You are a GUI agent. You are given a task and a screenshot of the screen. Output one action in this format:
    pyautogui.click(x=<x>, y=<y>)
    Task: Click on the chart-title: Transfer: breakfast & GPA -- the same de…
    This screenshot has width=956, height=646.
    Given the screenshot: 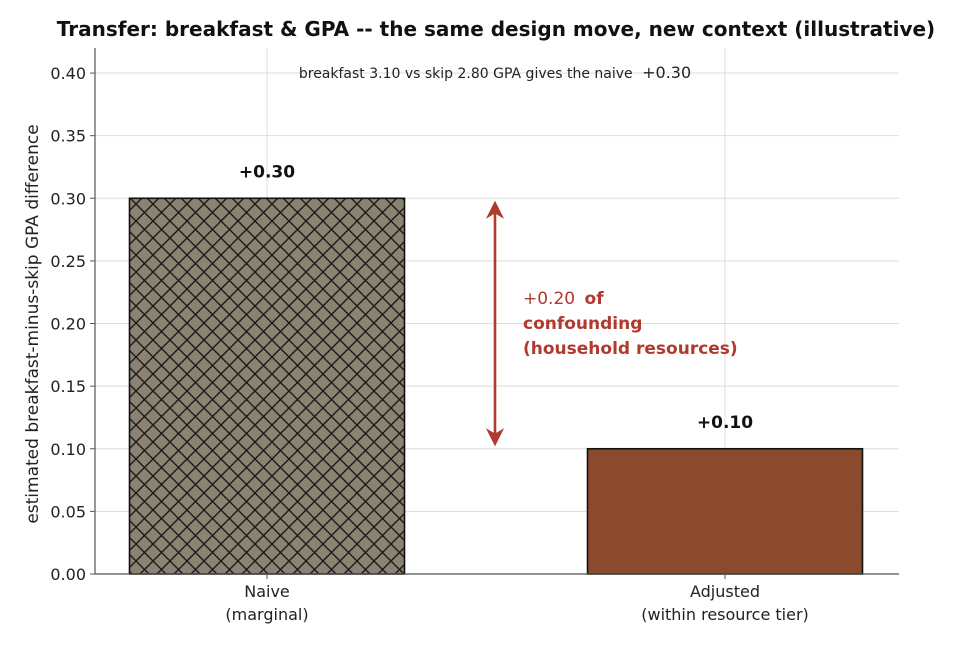 What is the action you would take?
    pyautogui.click(x=496, y=29)
    